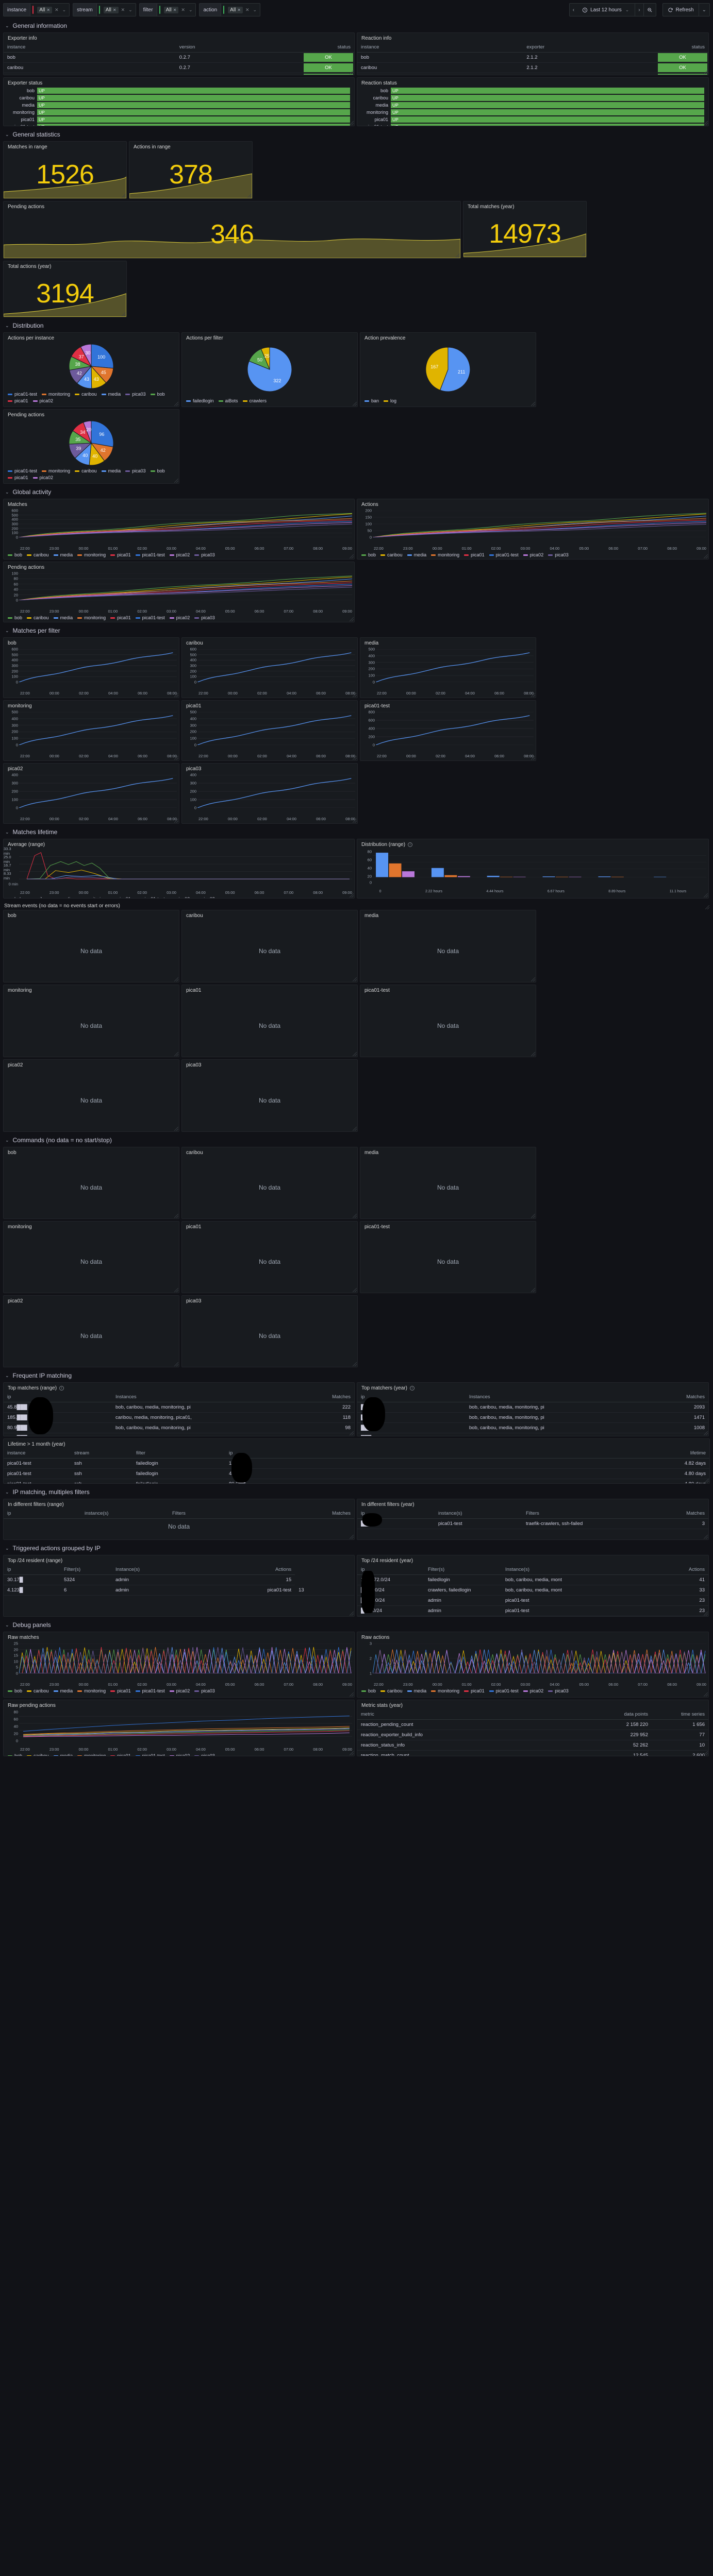 This screenshot has height=2576, width=713. I want to click on section-frequent-ip: ⌄ Frequent IP matching, so click(356, 1375).